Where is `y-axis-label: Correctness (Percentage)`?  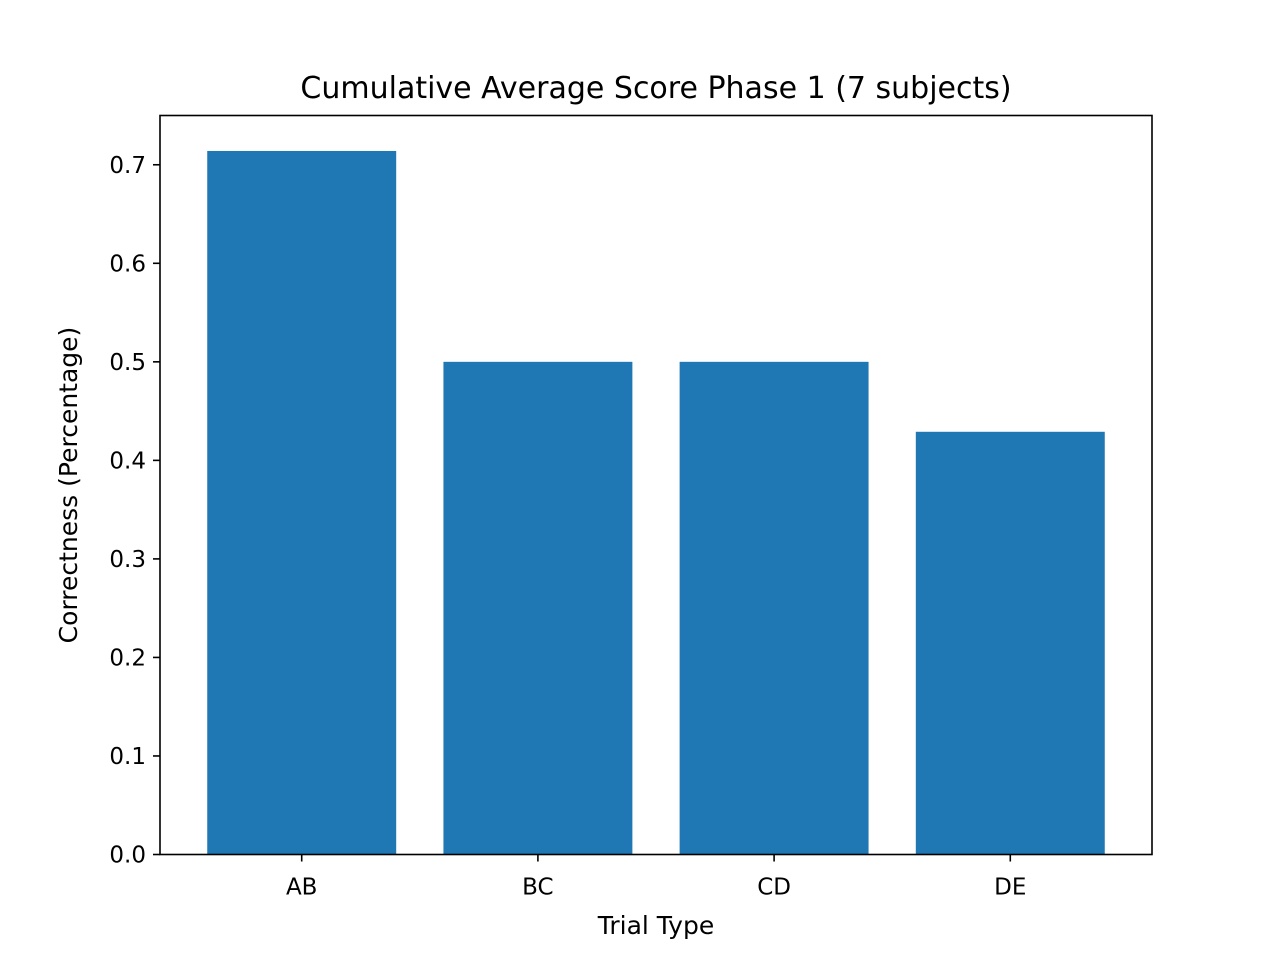
y-axis-label: Correctness (Percentage) is located at coordinates (68, 485).